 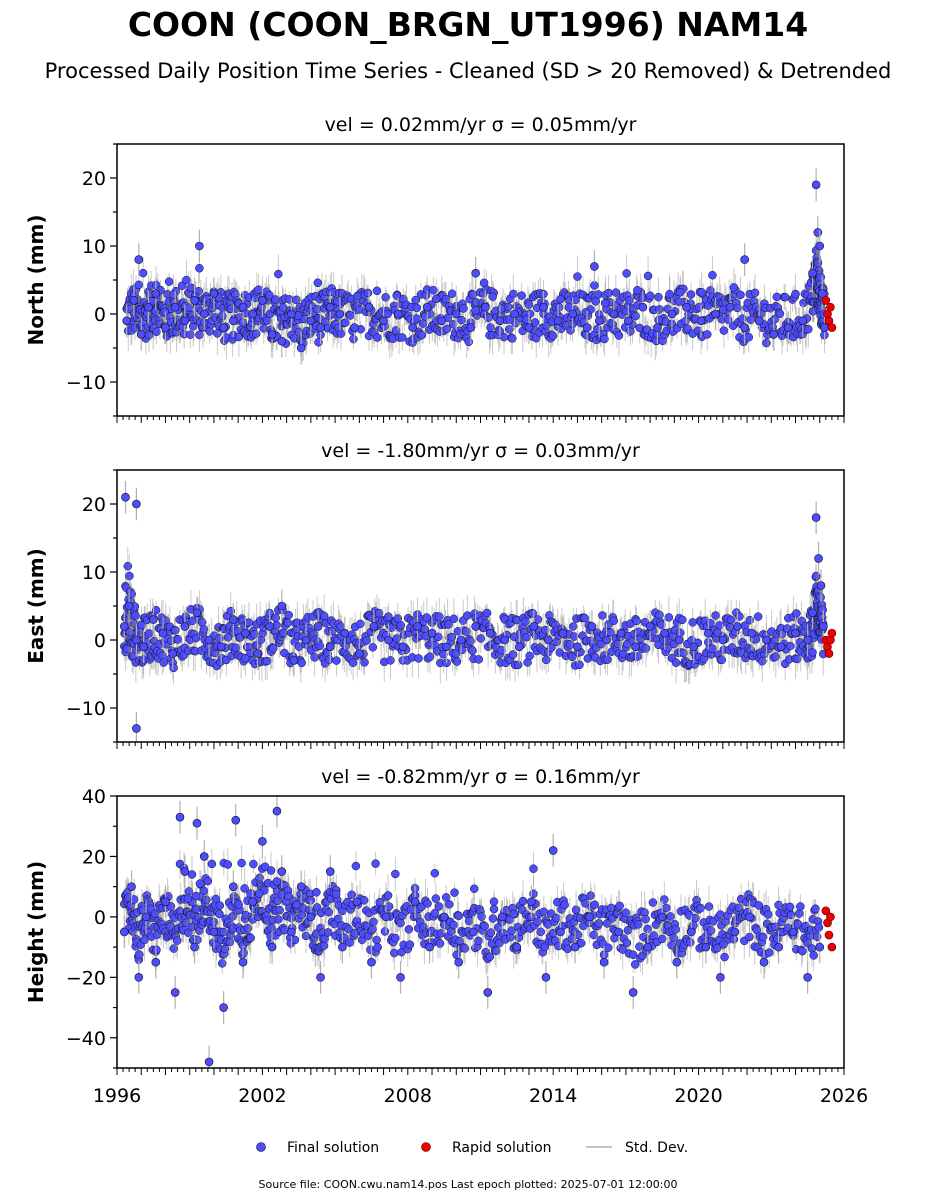 What do you see at coordinates (36, 279) in the screenshot?
I see `y-axis-label: North (mm)` at bounding box center [36, 279].